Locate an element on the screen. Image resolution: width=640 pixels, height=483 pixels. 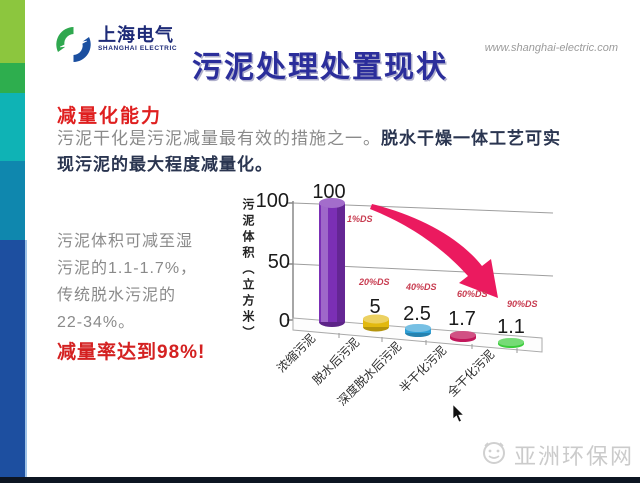
bar1-highlight is located at coordinates (324, 262).